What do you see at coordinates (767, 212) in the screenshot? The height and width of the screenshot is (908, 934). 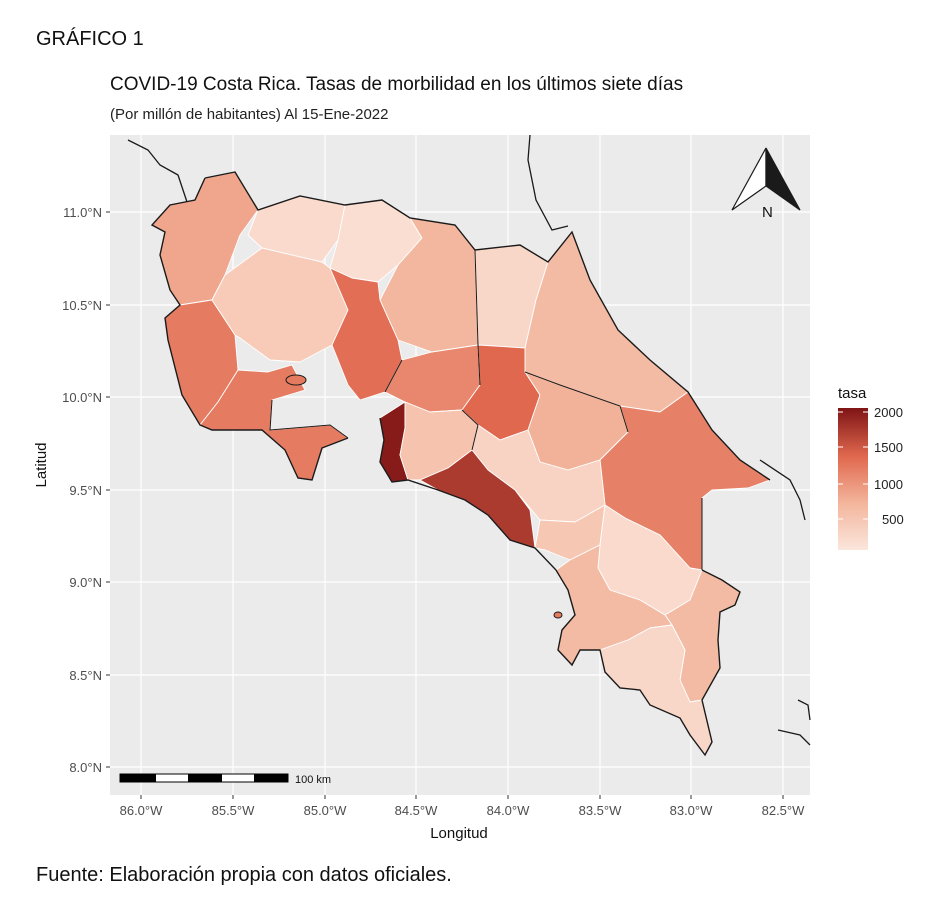 I see `north-arrow-label: N` at bounding box center [767, 212].